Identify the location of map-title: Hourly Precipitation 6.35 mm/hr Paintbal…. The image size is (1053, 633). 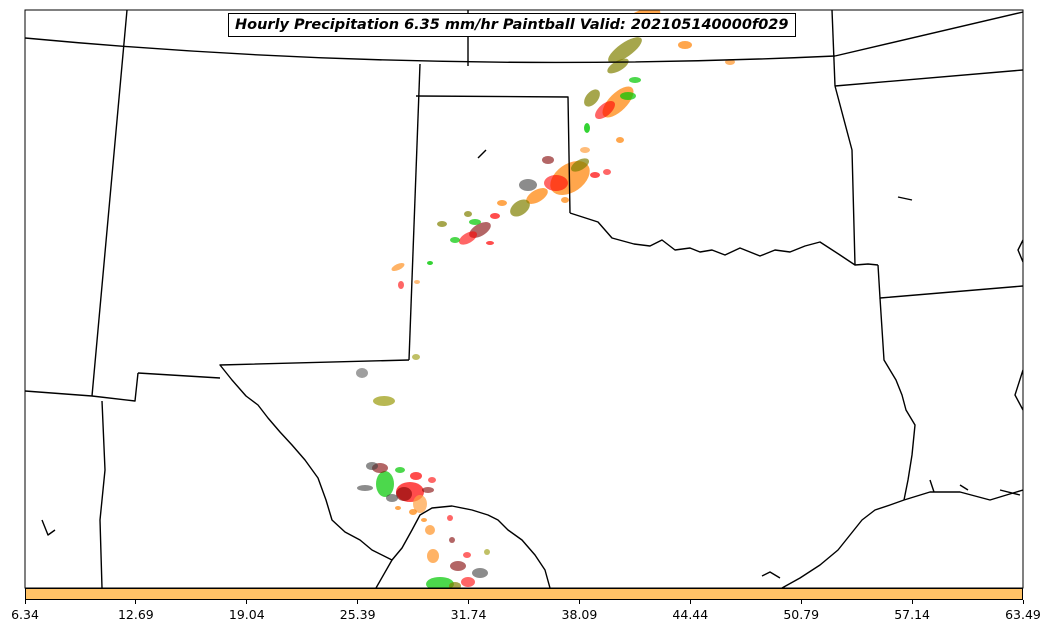
(512, 25).